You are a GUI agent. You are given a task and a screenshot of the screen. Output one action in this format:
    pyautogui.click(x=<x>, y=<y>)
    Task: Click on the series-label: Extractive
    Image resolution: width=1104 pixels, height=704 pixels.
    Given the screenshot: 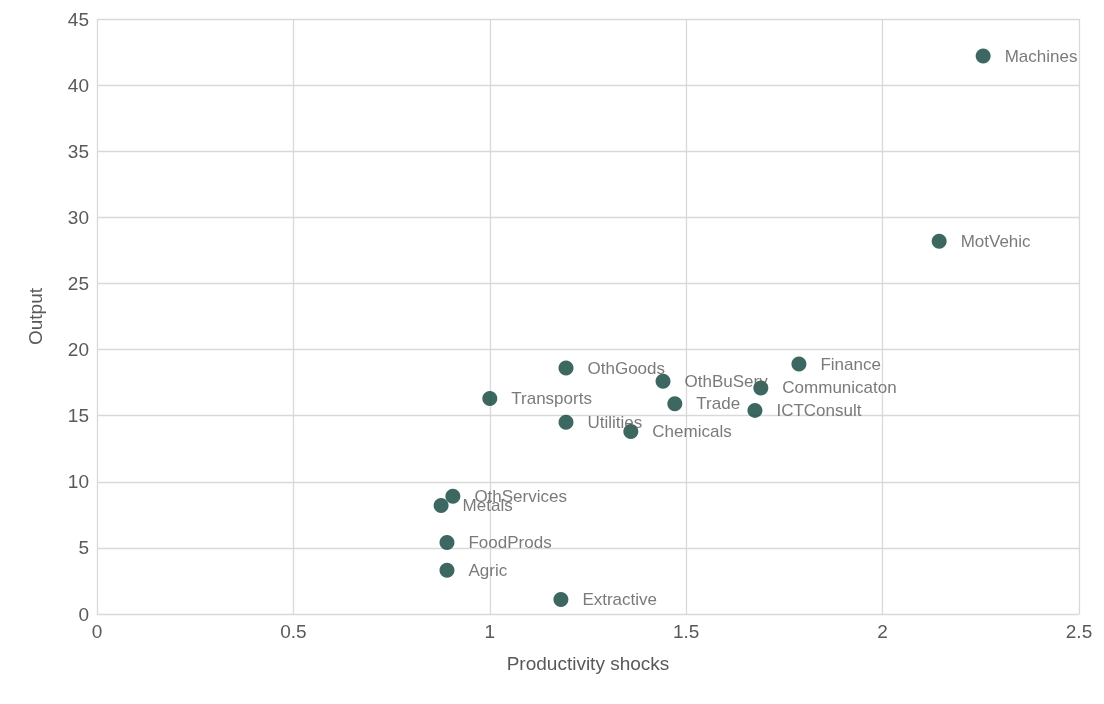 What is the action you would take?
    pyautogui.click(x=620, y=599)
    